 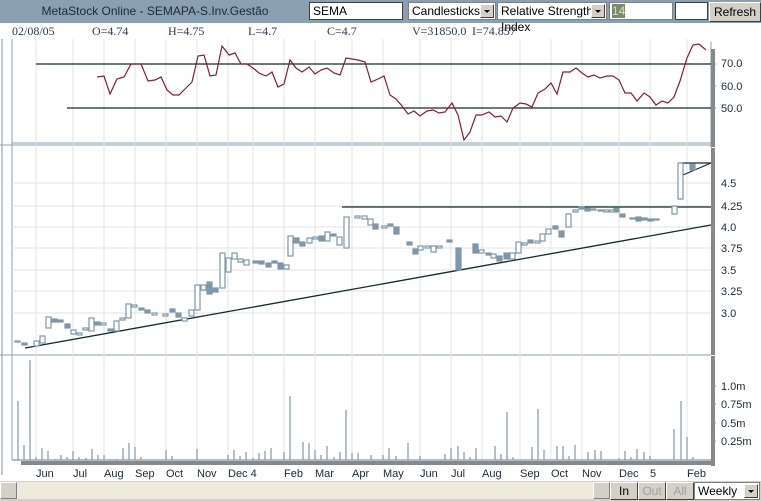 What do you see at coordinates (263, 31) in the screenshot?
I see `info-low: L=4.7` at bounding box center [263, 31].